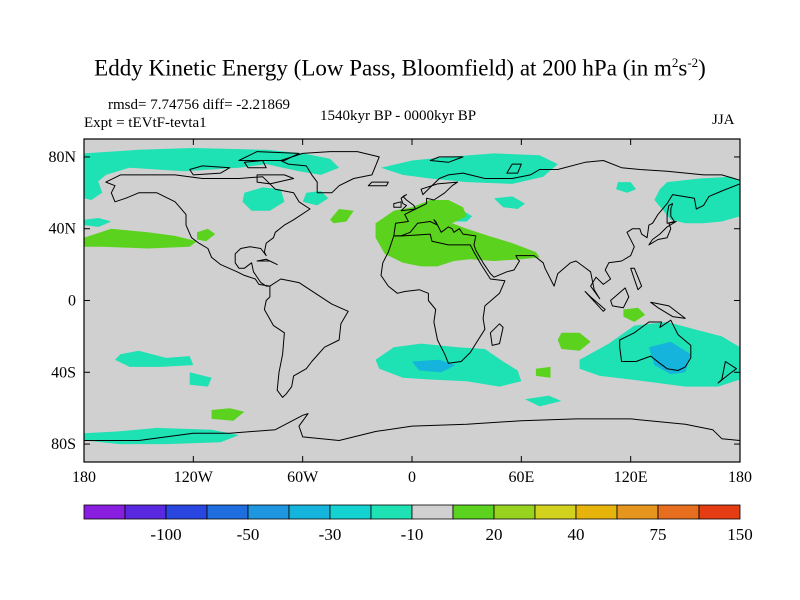 The width and height of the screenshot is (800, 600). Describe the element at coordinates (723, 120) in the screenshot. I see `season-label: JJA` at that location.